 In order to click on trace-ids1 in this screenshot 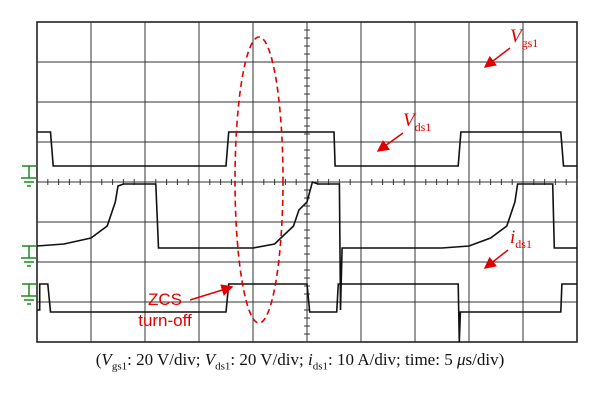, I will do `click(307, 313)`.